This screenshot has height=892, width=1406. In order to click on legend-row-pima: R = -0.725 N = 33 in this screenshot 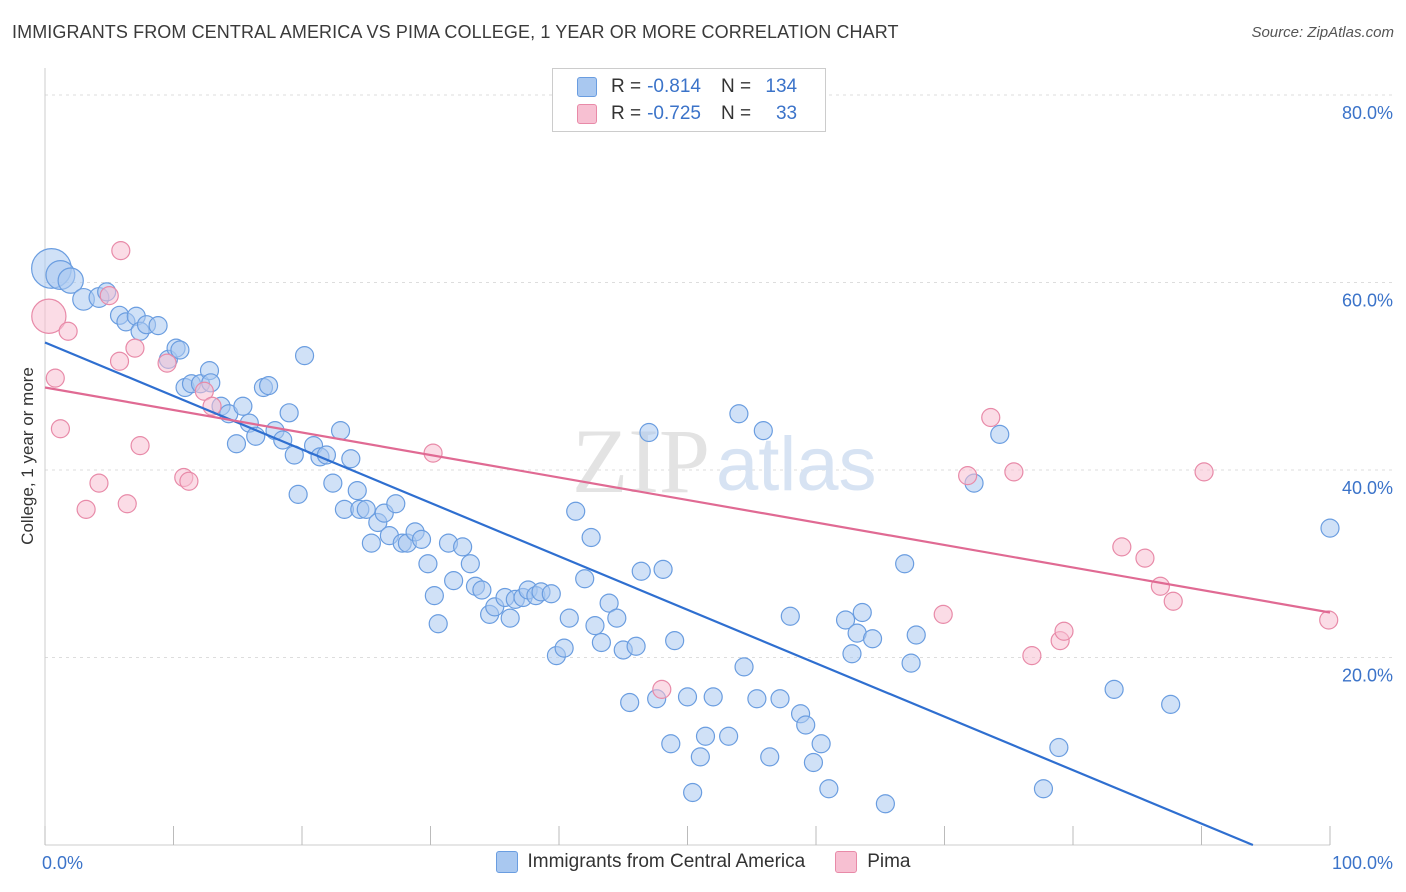, I will do `click(687, 114)`.